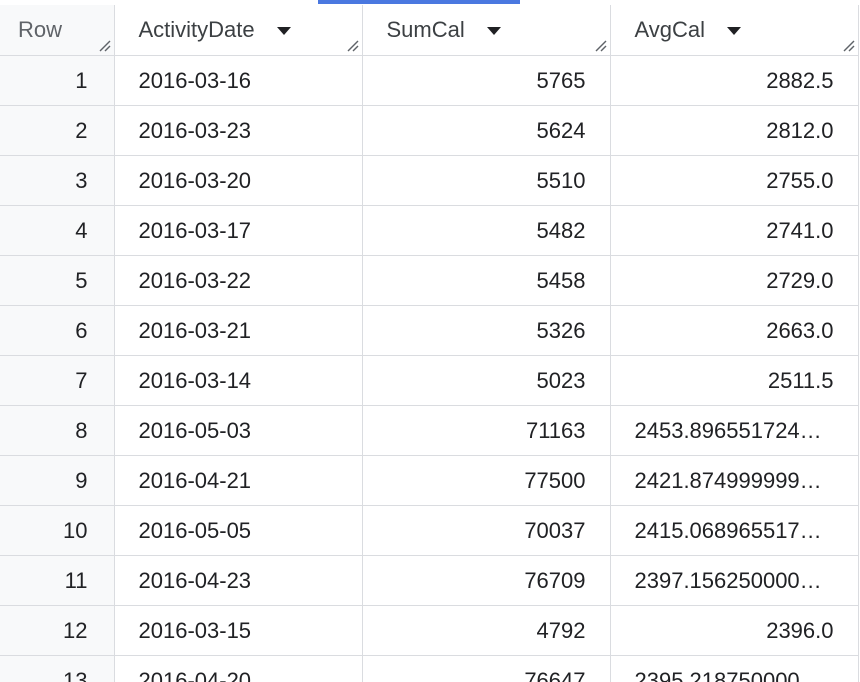 This screenshot has width=860, height=682. I want to click on row-number-cell: 3, so click(57, 180).